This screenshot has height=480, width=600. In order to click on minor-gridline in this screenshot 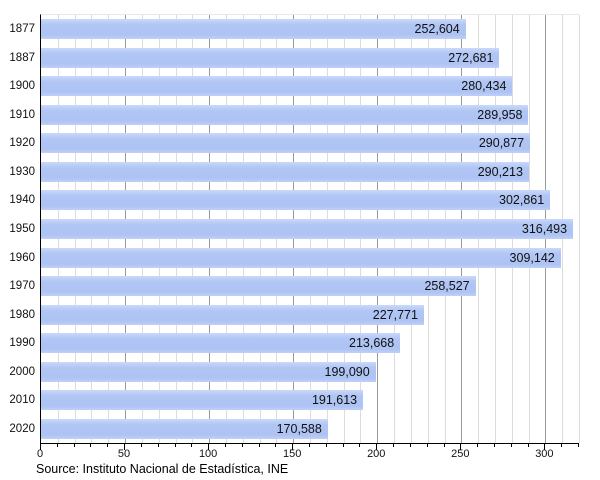, I will do `click(579, 229)`.